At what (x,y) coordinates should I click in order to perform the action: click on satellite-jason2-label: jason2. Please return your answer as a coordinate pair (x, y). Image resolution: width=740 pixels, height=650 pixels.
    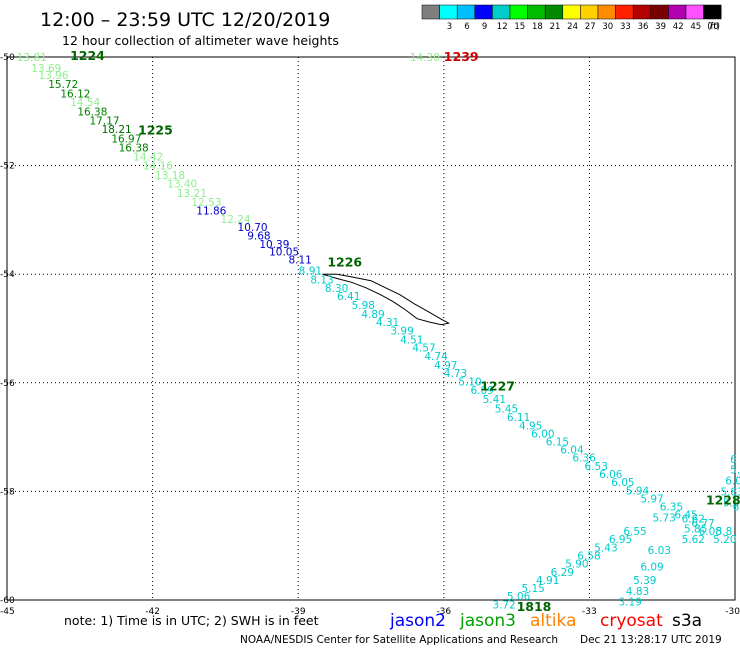
    Looking at the image, I should click on (417, 621).